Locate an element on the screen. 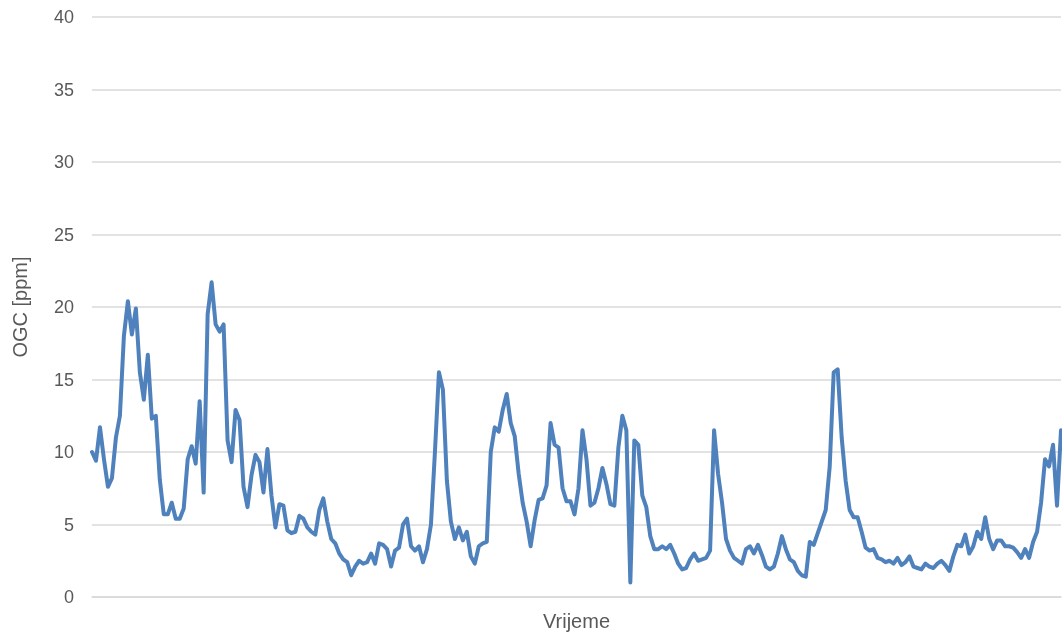 This screenshot has width=1062, height=636. y-axis-title: OGC [ppm] is located at coordinates (20, 307).